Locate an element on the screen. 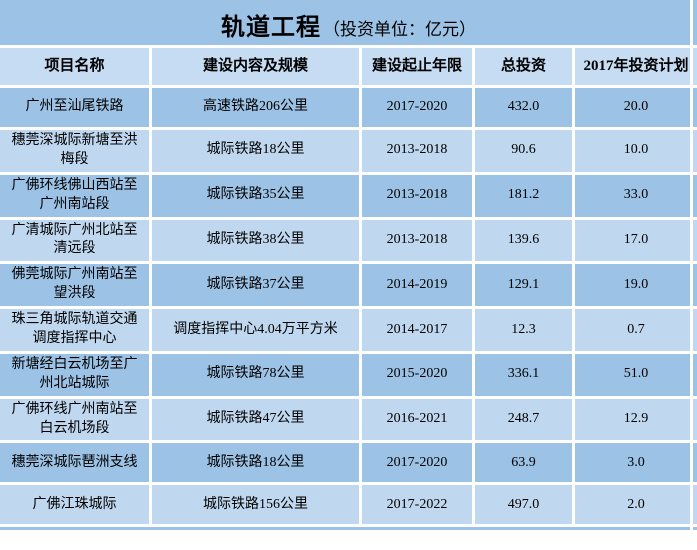 The width and height of the screenshot is (697, 550). cell-period: 2015-2020 is located at coordinates (418, 376).